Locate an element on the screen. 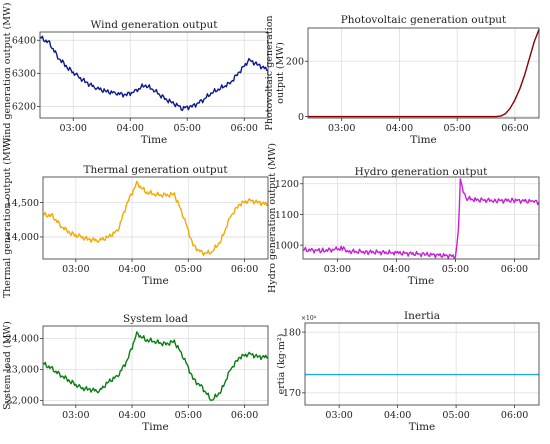  y-tick-label: 0 is located at coordinates (301, 117).